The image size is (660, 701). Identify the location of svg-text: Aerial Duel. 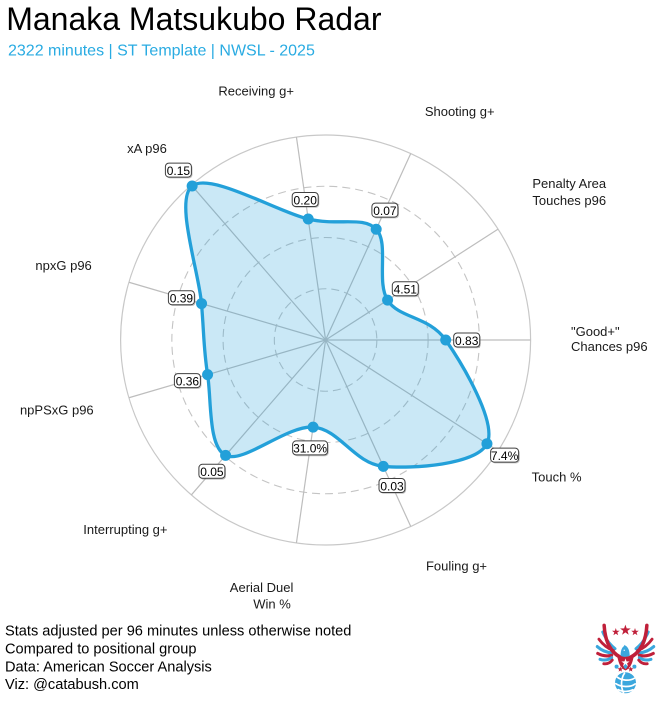
(262, 587).